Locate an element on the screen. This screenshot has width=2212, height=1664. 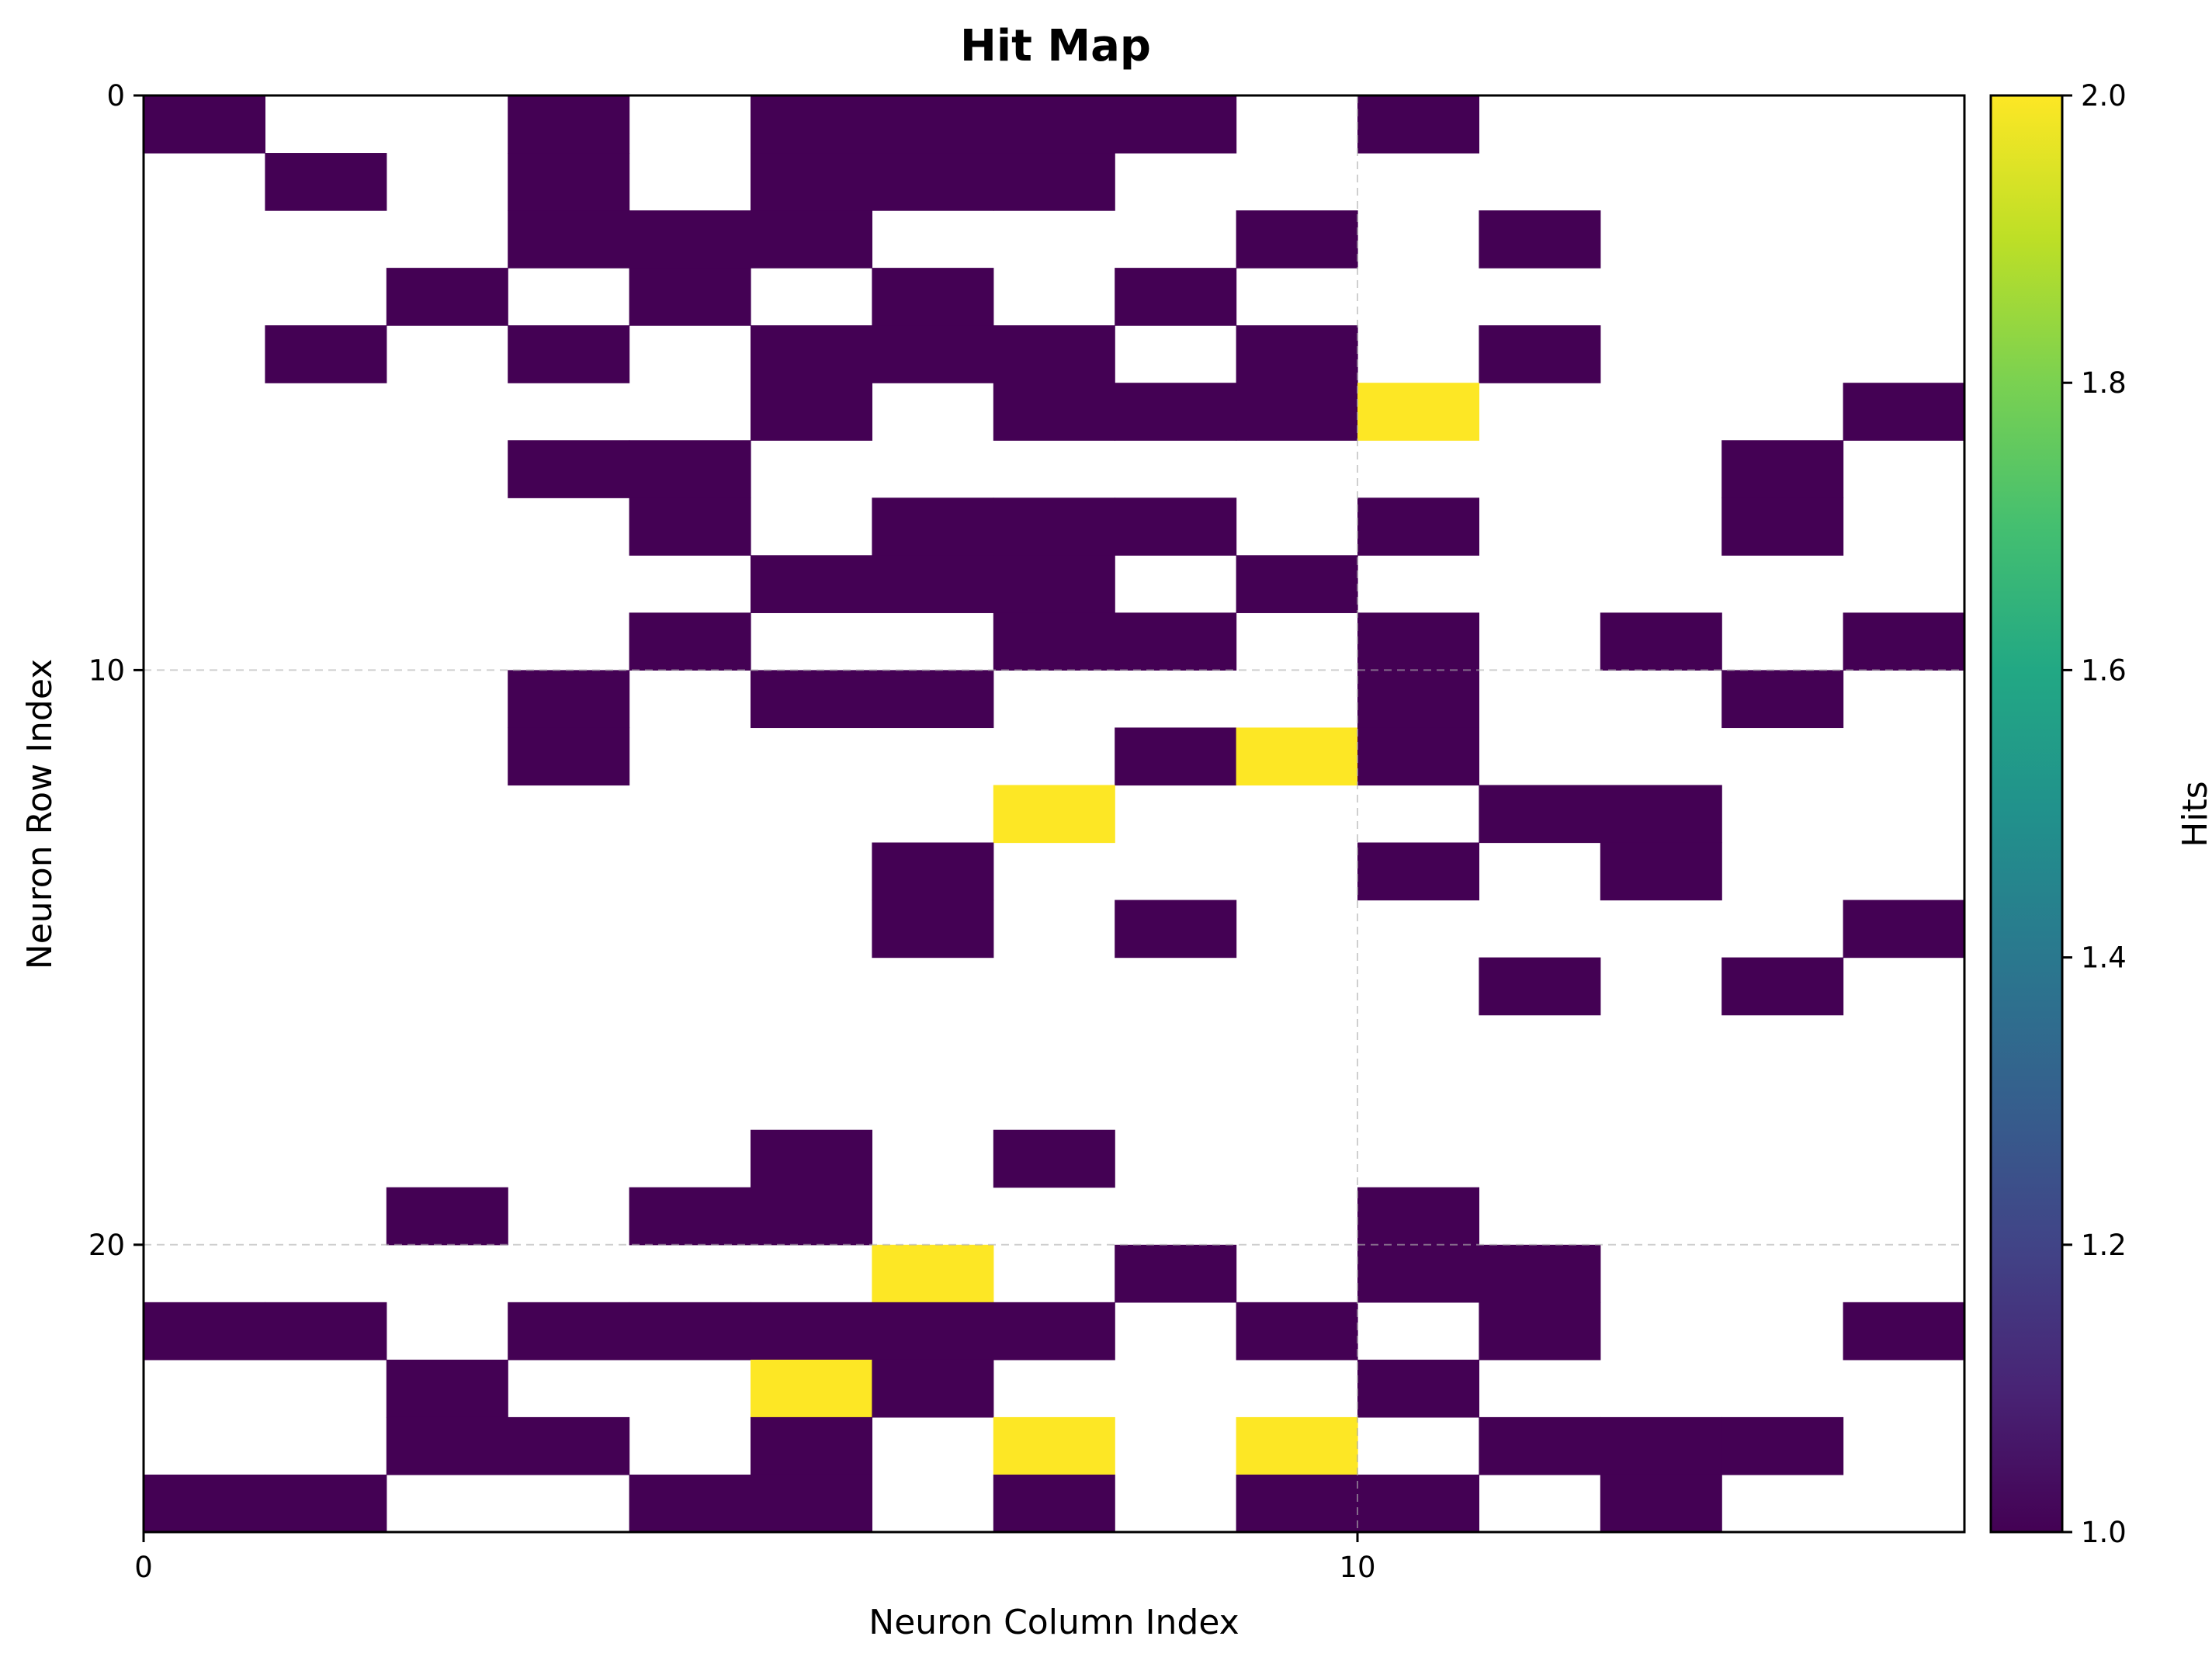
colorbar-ticks: 1.0 1.2 1.4 1.6 1.8 2.0 is located at coordinates (2095, 814).